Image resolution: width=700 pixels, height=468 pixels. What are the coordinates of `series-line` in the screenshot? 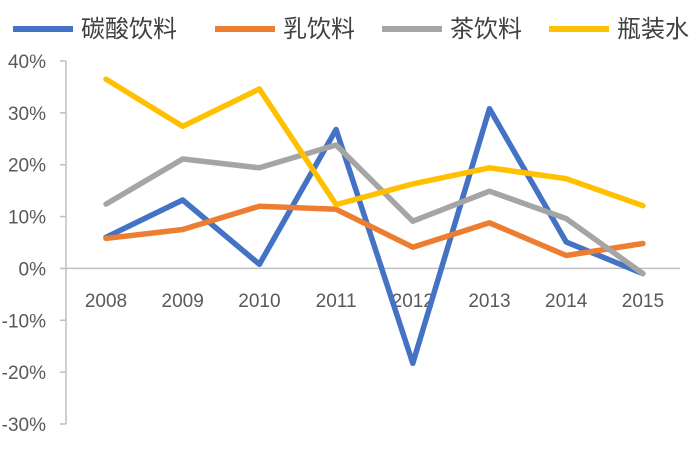 It's located at (374, 231).